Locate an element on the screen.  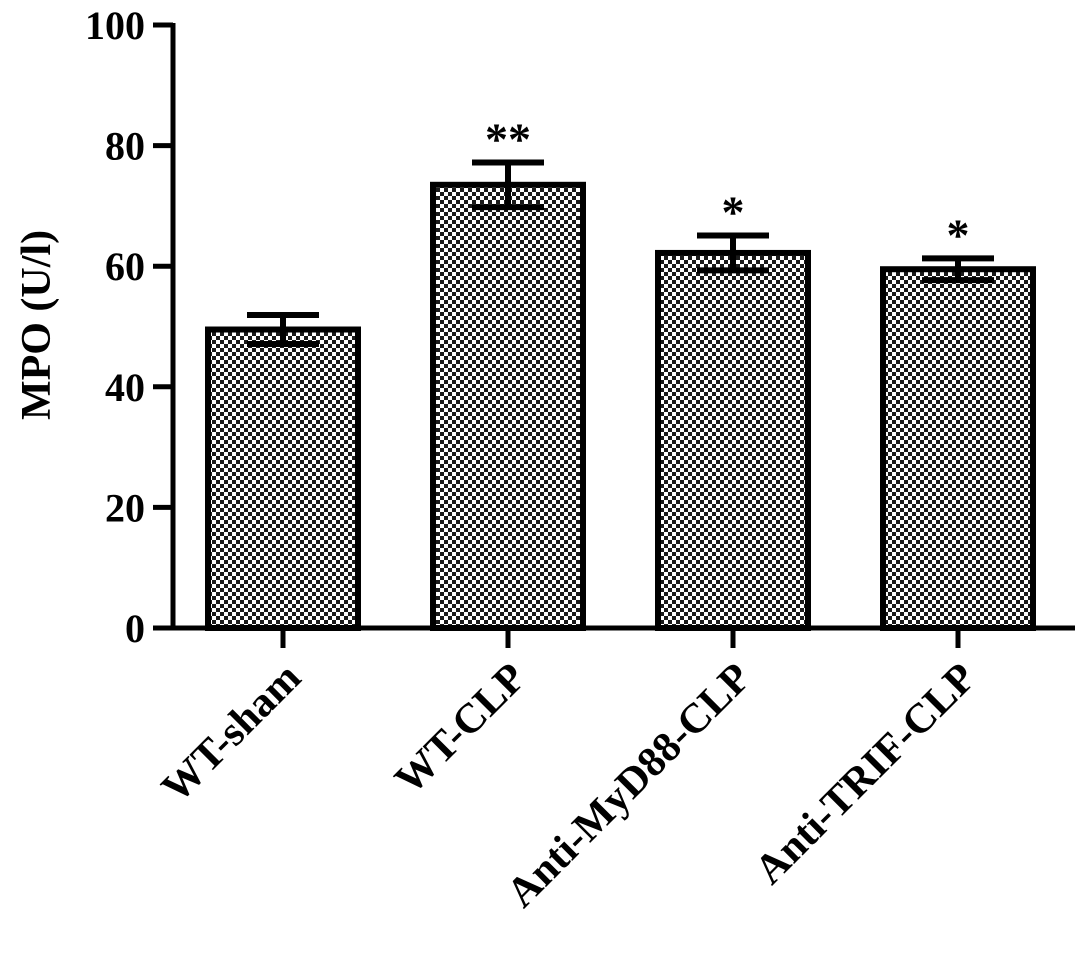
significance-label: ** is located at coordinates (508, 138).